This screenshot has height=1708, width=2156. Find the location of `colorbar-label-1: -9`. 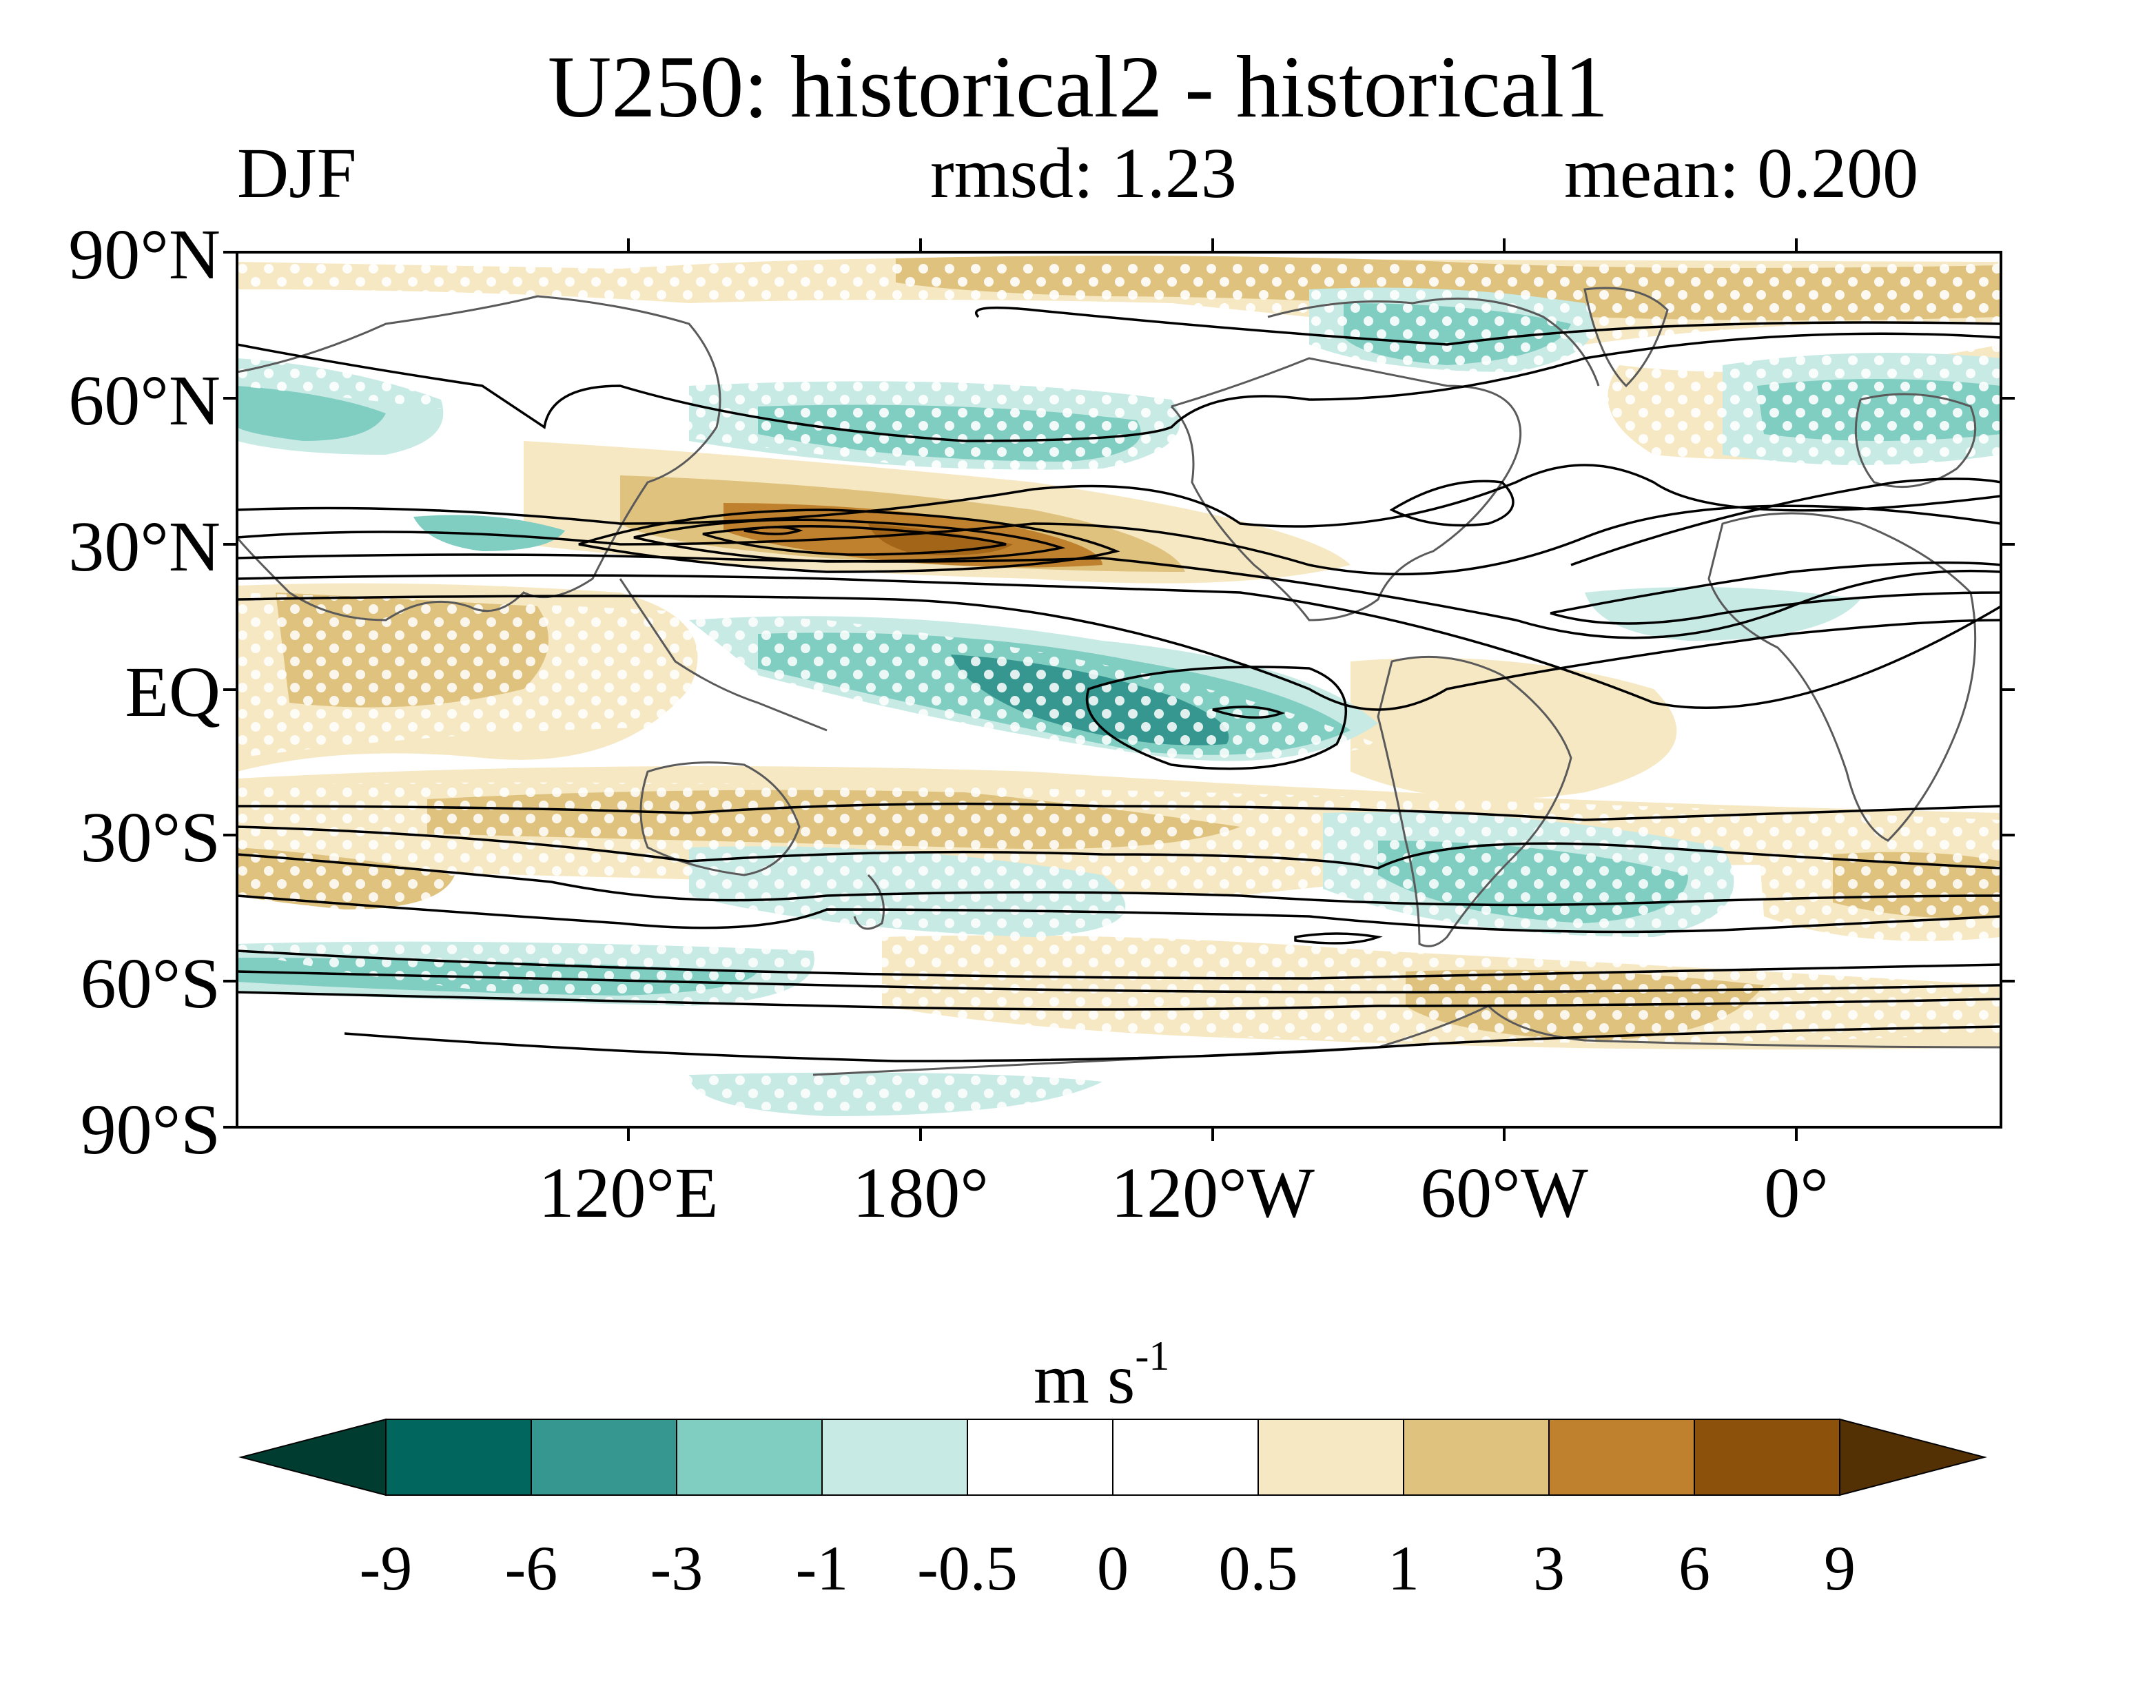

colorbar-label-1: -9 is located at coordinates (386, 1568).